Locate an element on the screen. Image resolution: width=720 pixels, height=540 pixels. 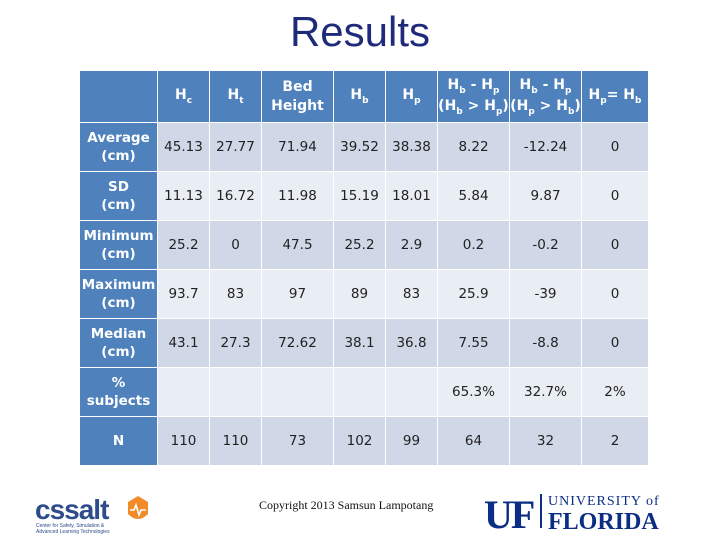
header-hb-minus-hp-hb-greater: Hb - Hp (Hb > Hp) is located at coordinates (473, 96).